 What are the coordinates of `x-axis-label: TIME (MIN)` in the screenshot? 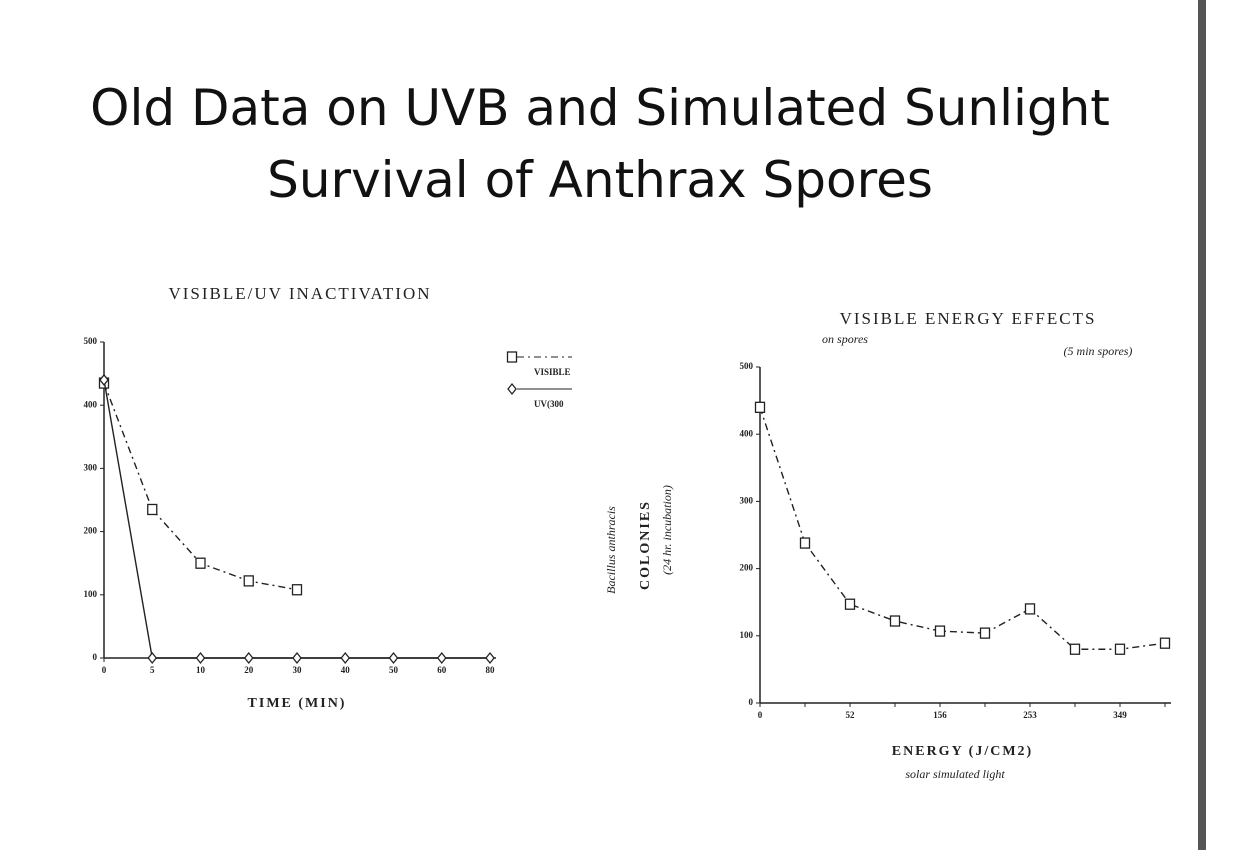 It's located at (297, 703).